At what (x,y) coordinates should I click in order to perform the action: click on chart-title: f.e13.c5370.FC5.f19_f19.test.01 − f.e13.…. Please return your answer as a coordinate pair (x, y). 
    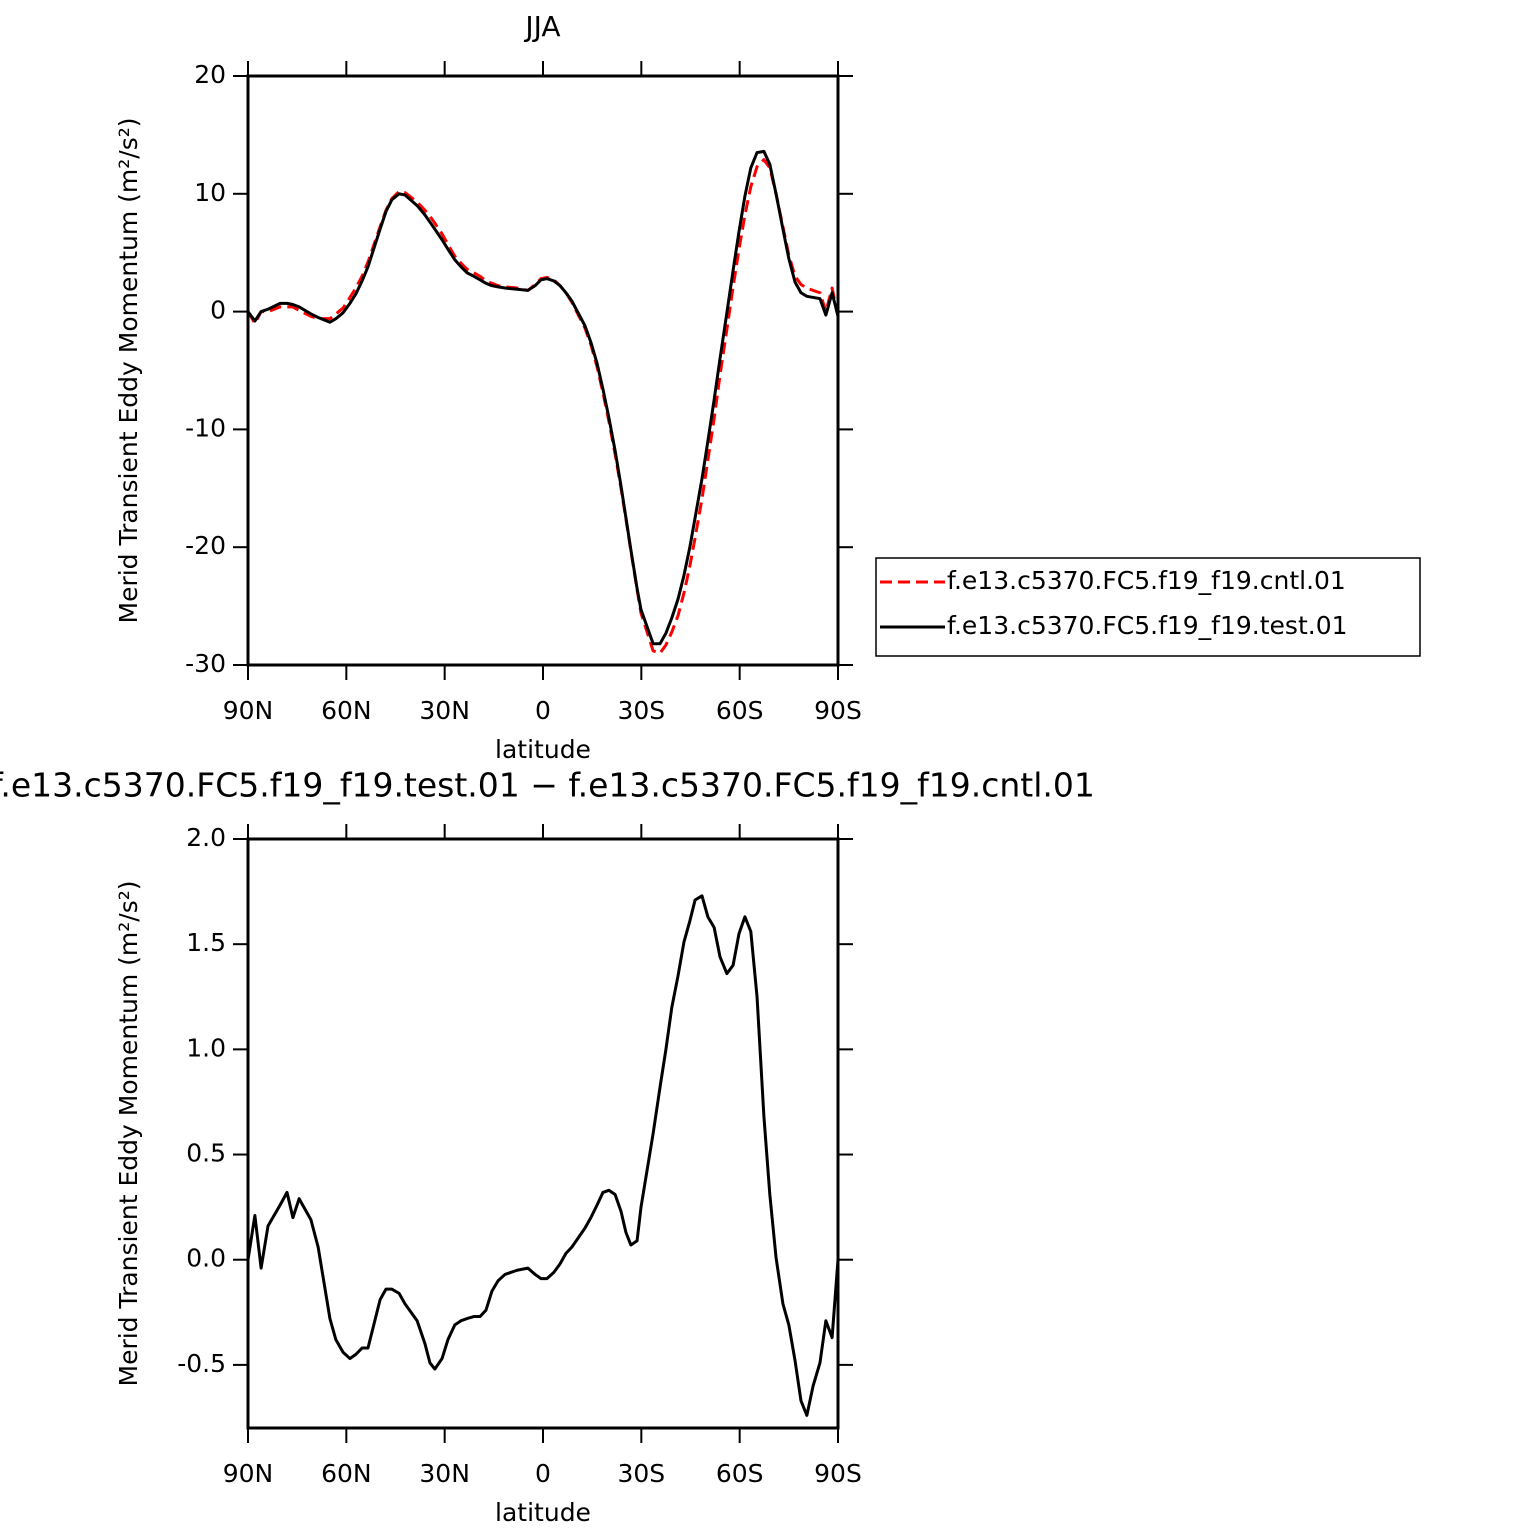
    Looking at the image, I should click on (547, 785).